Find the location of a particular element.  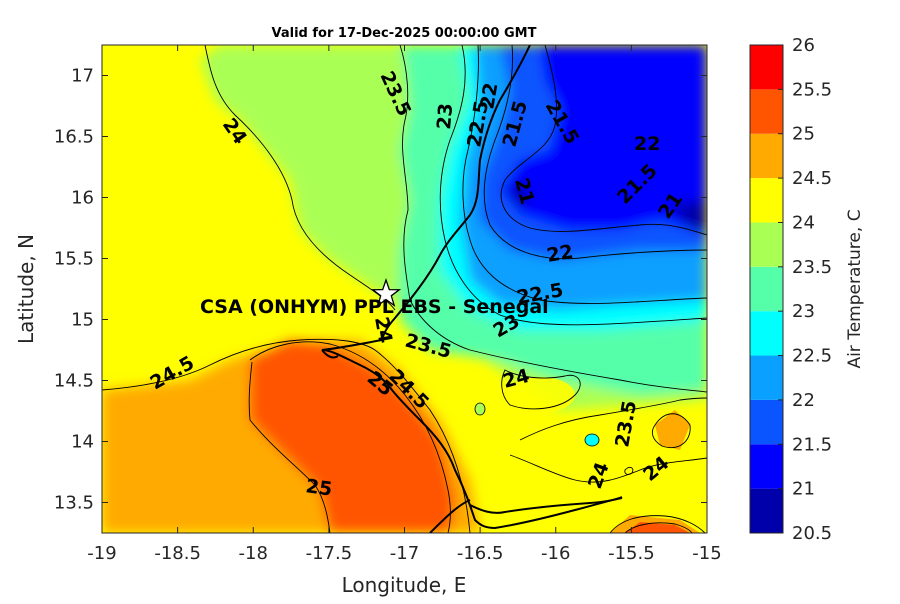

x-tick-label: -19 is located at coordinates (101, 553).